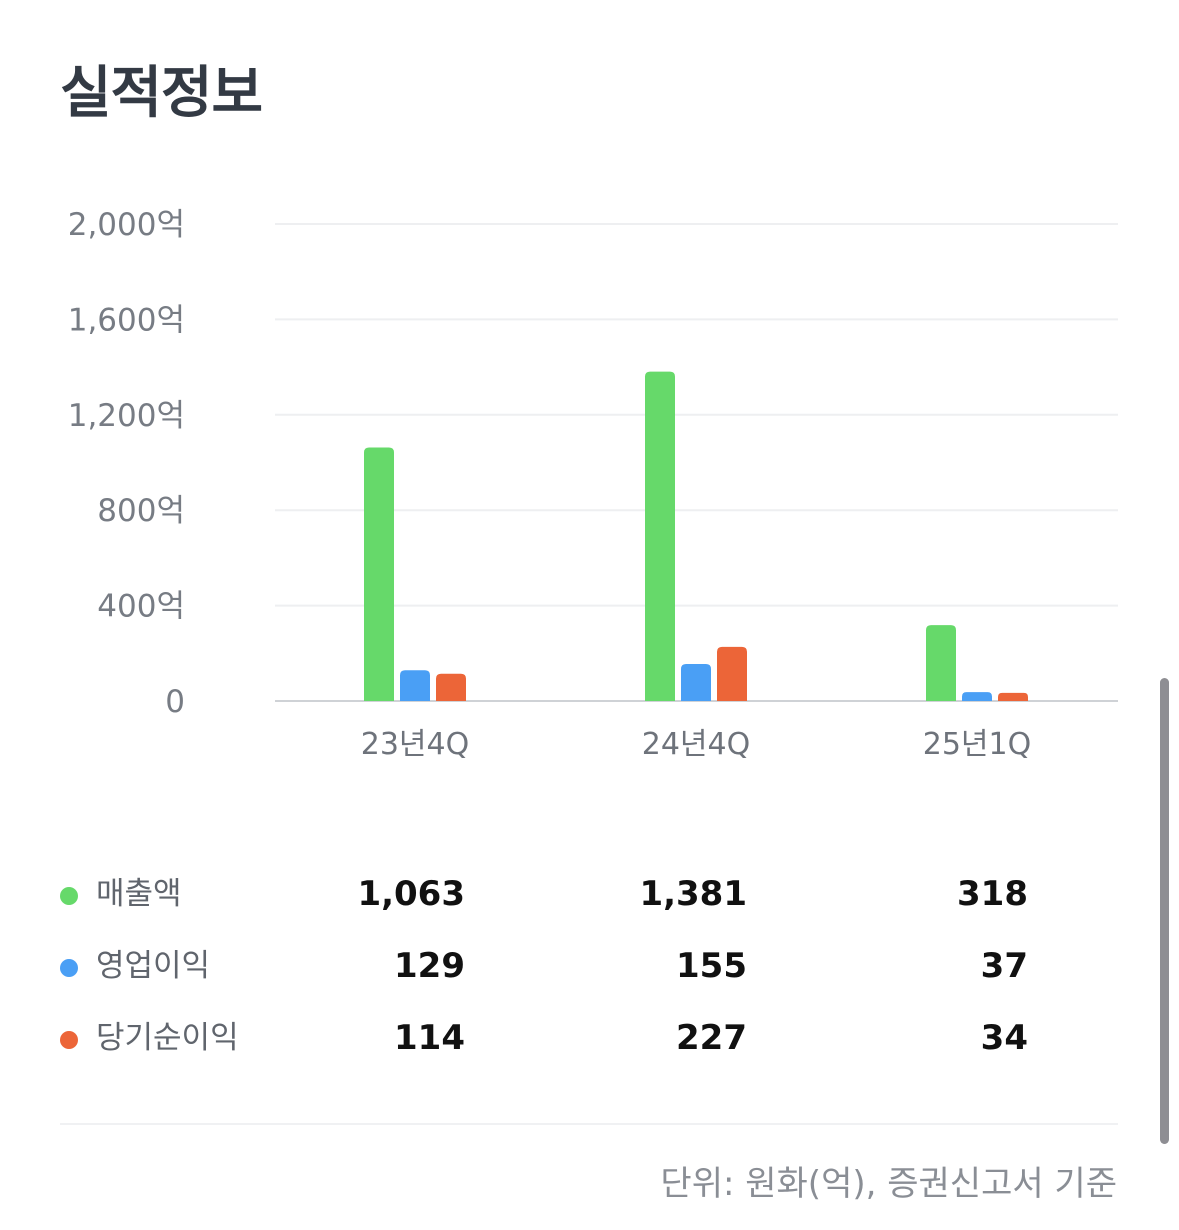 The image size is (1179, 1230). What do you see at coordinates (126, 225) in the screenshot?
I see `y-tick-label: 2,000억` at bounding box center [126, 225].